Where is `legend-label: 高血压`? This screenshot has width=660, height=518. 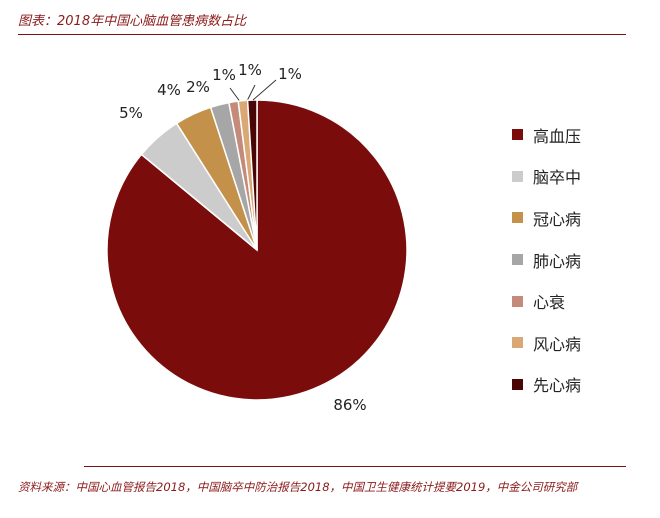 legend-label: 高血压 is located at coordinates (557, 136).